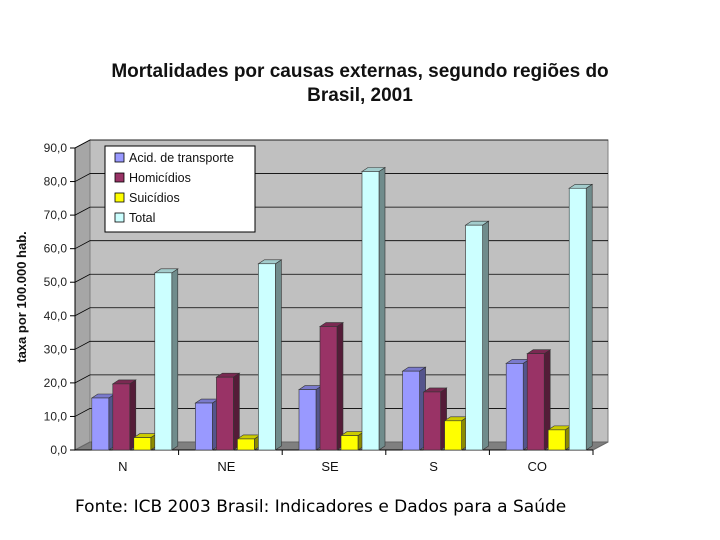 This screenshot has width=720, height=540. I want to click on legend-entry: Total, so click(142, 218).